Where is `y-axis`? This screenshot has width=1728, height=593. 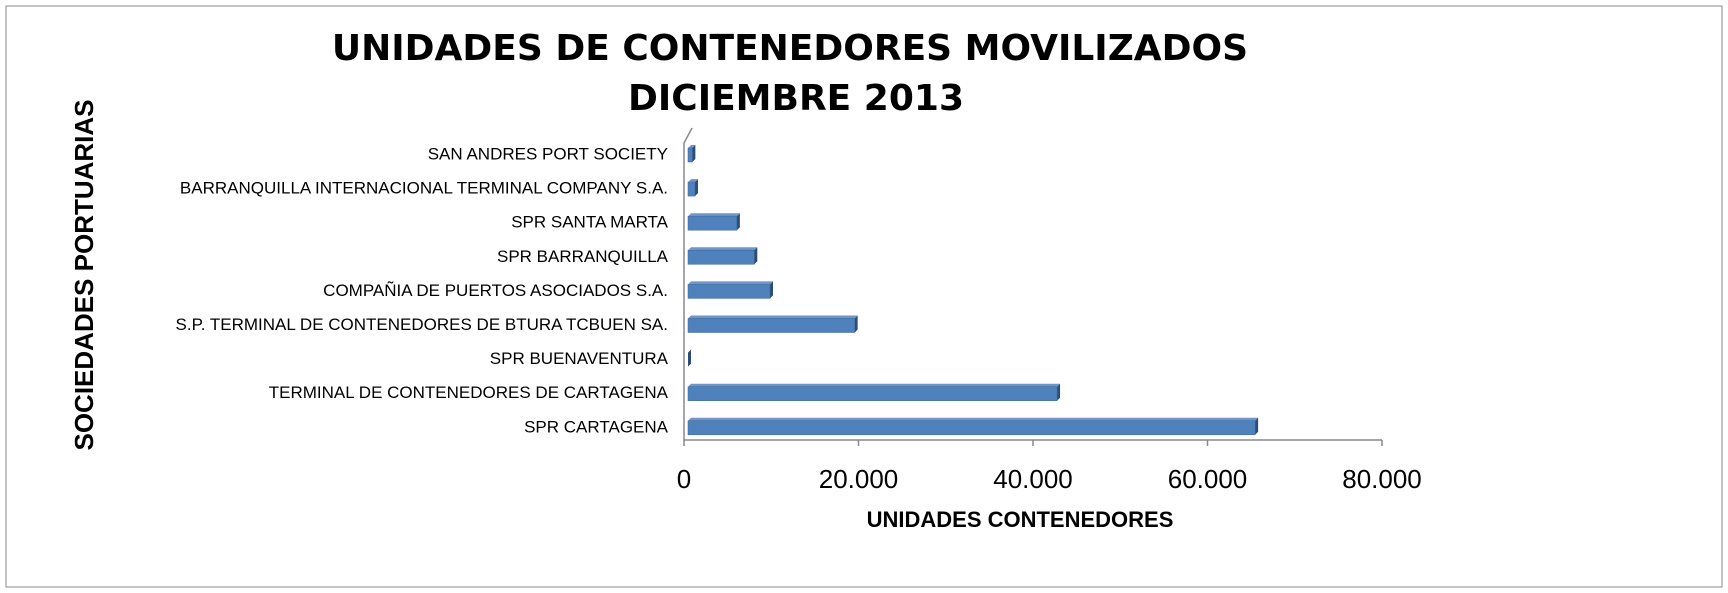 y-axis is located at coordinates (688, 283).